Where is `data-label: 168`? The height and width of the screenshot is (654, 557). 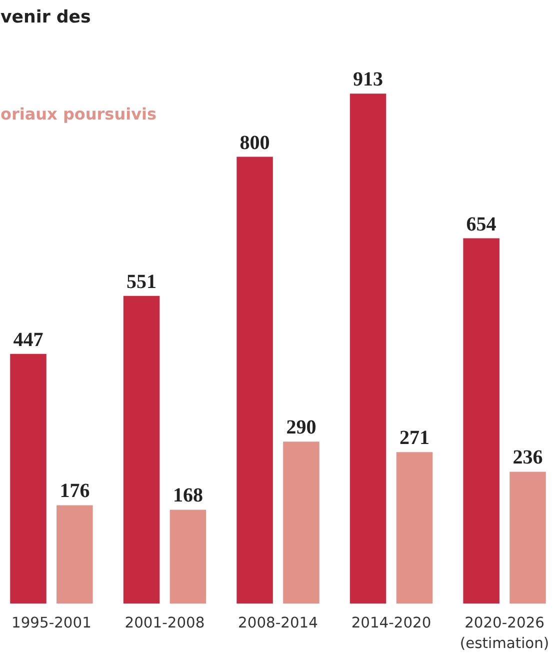 data-label: 168 is located at coordinates (187, 495).